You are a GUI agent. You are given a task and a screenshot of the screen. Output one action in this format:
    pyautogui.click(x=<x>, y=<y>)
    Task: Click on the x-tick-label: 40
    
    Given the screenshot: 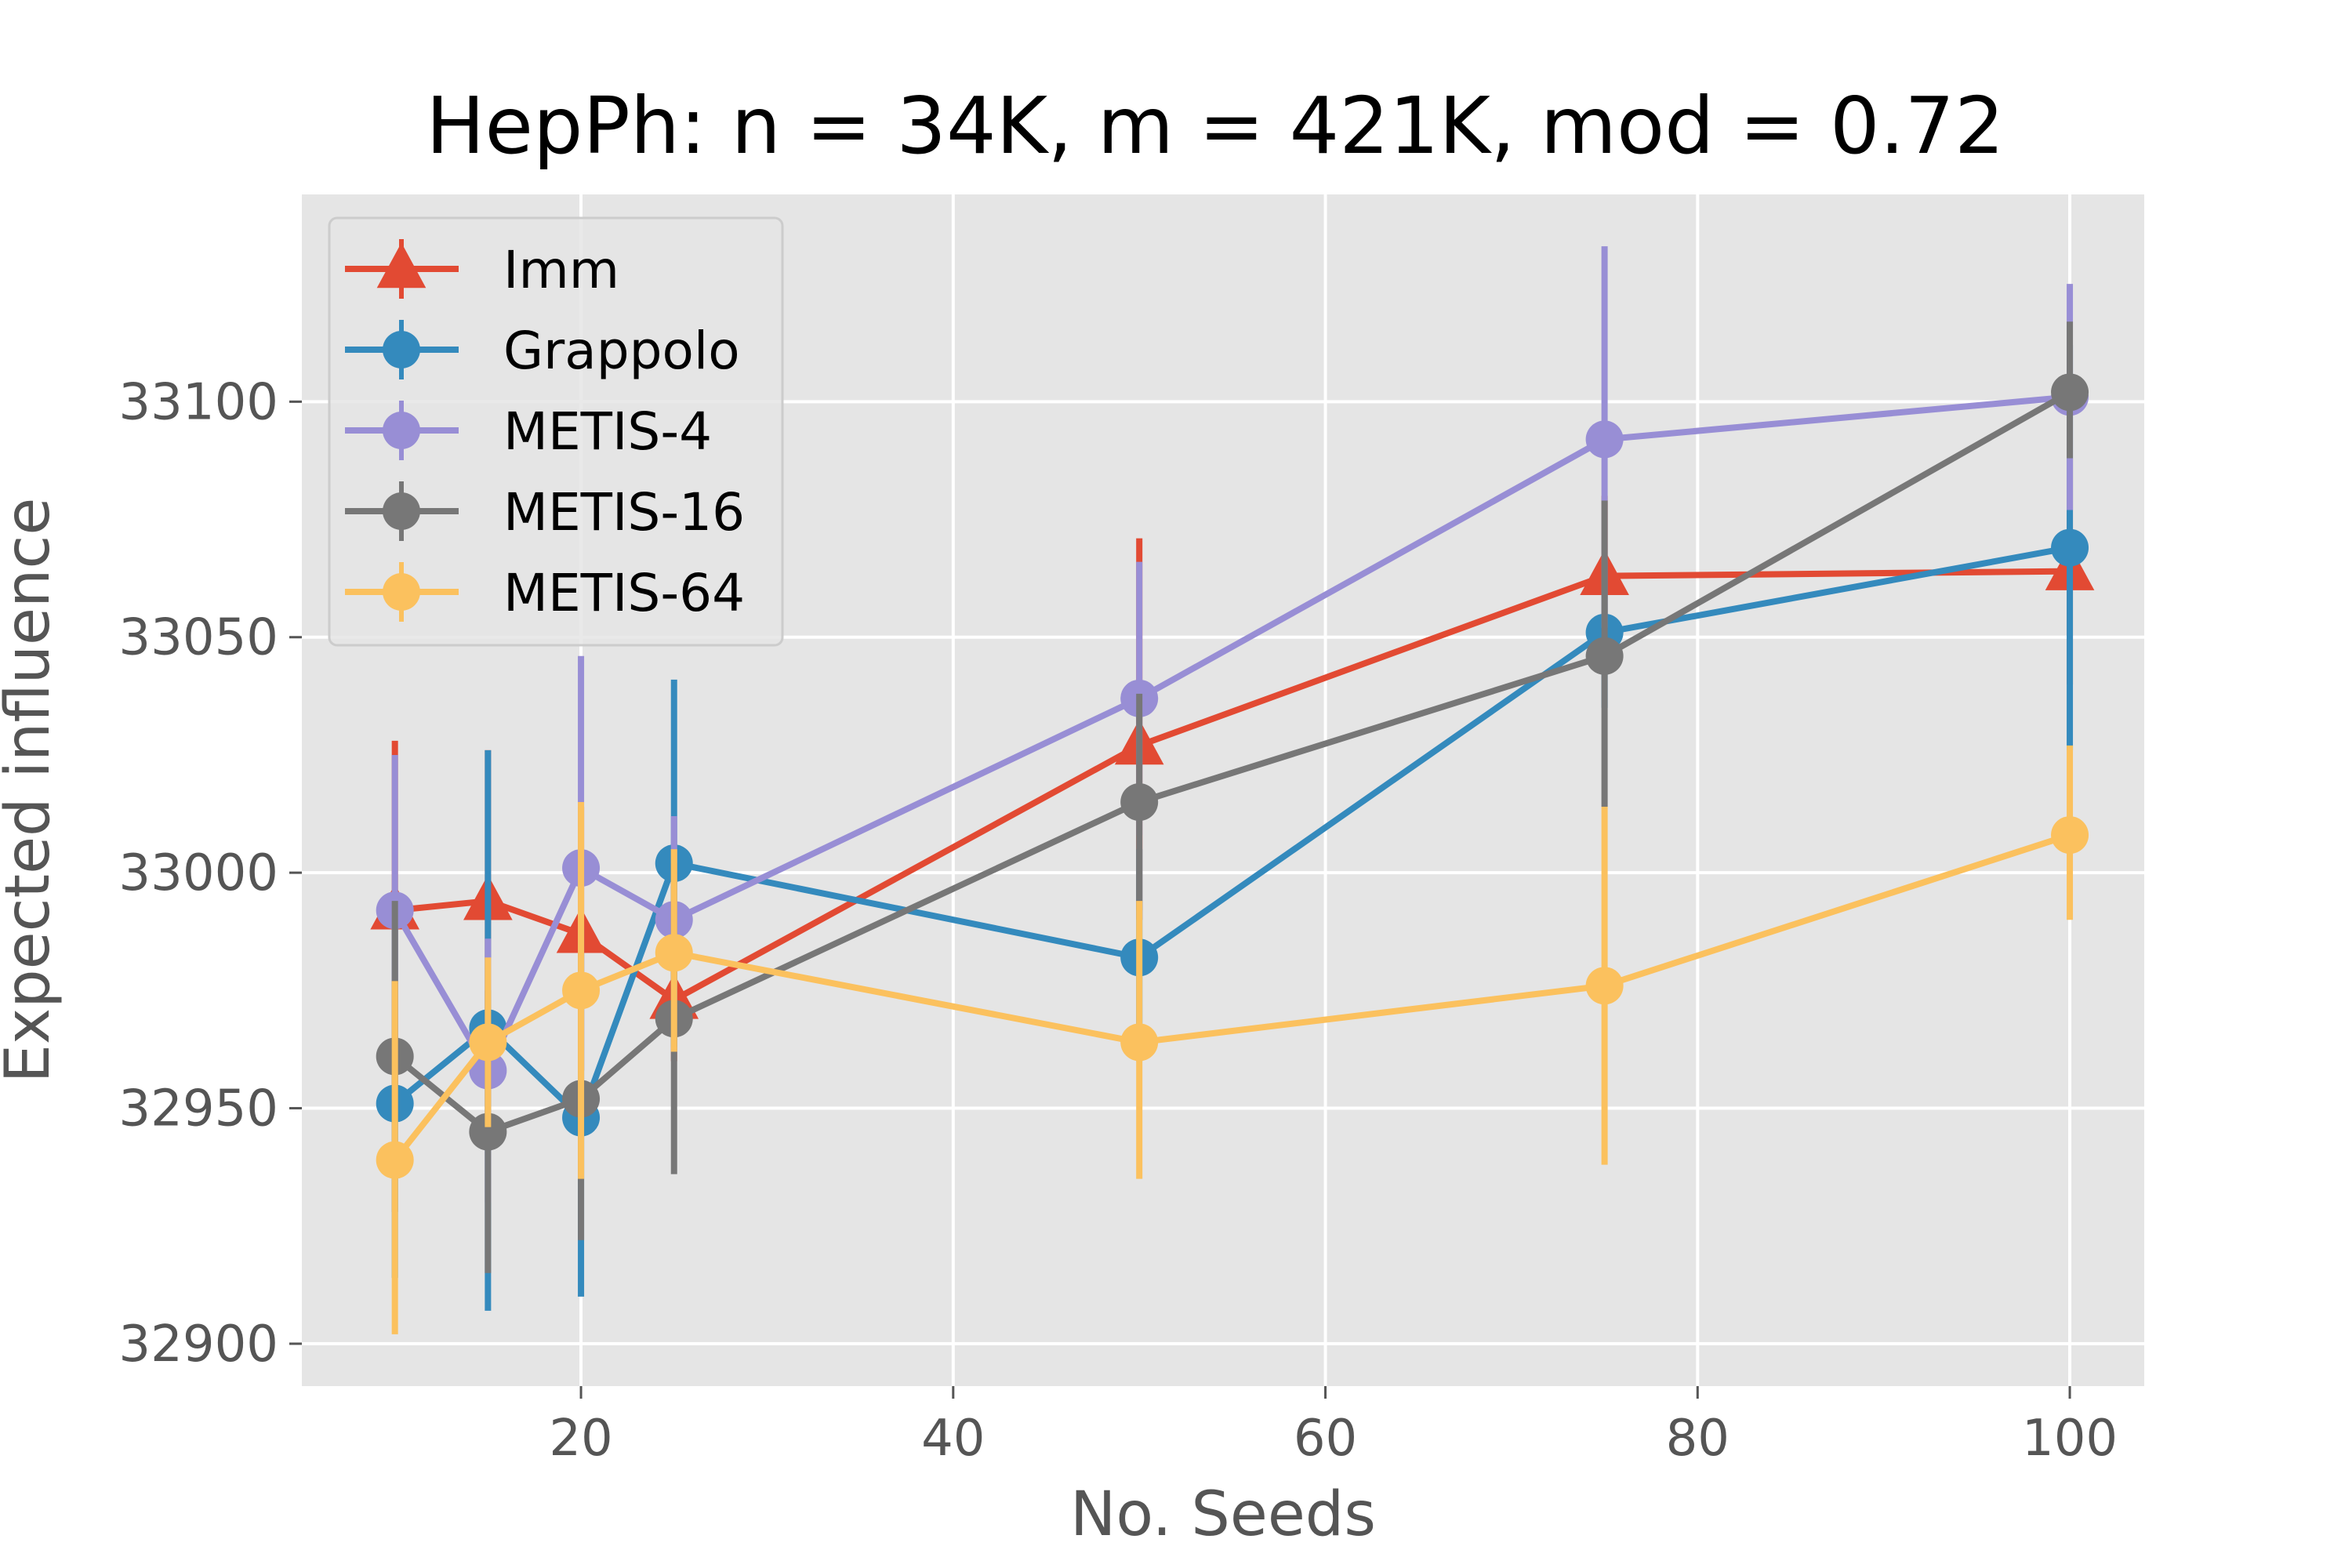 What is the action you would take?
    pyautogui.click(x=953, y=1439)
    